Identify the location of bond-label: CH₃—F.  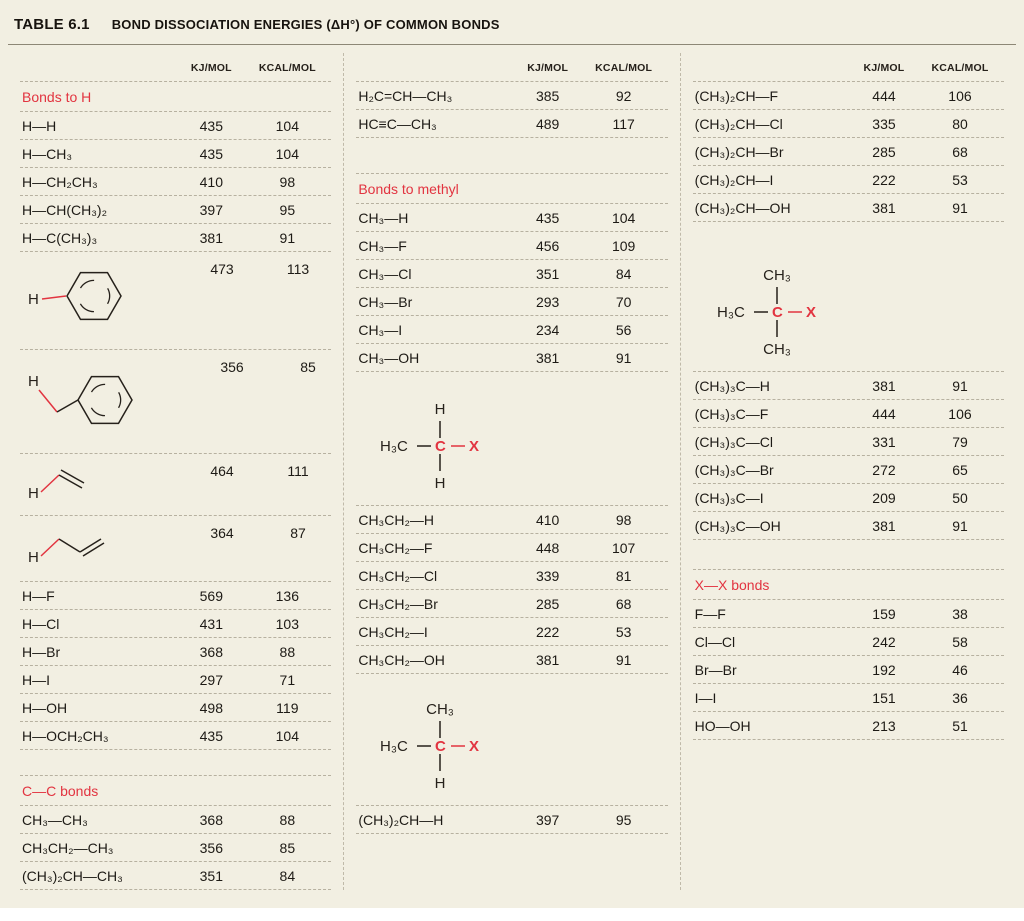
(382, 245).